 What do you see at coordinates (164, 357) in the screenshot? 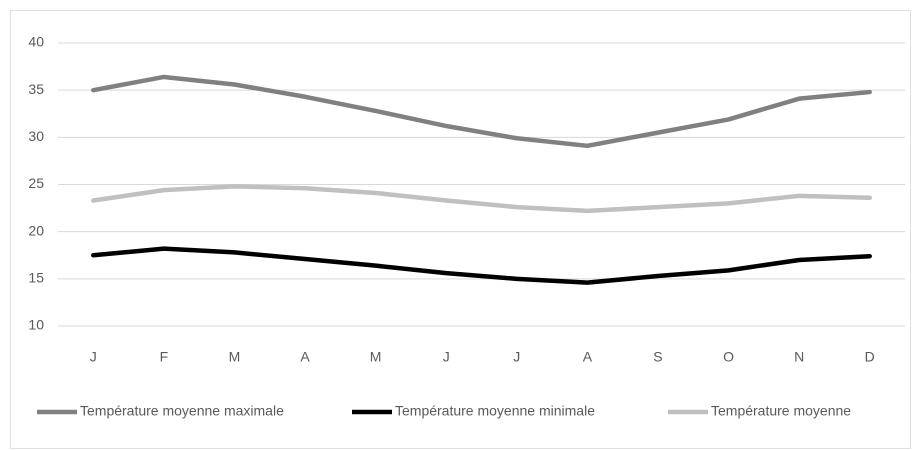
I see `x-tick-label: F` at bounding box center [164, 357].